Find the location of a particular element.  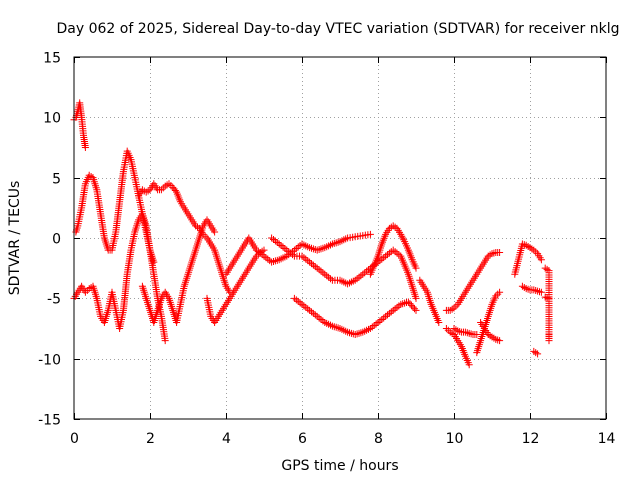

x-tick-label: 2 is located at coordinates (150, 439).